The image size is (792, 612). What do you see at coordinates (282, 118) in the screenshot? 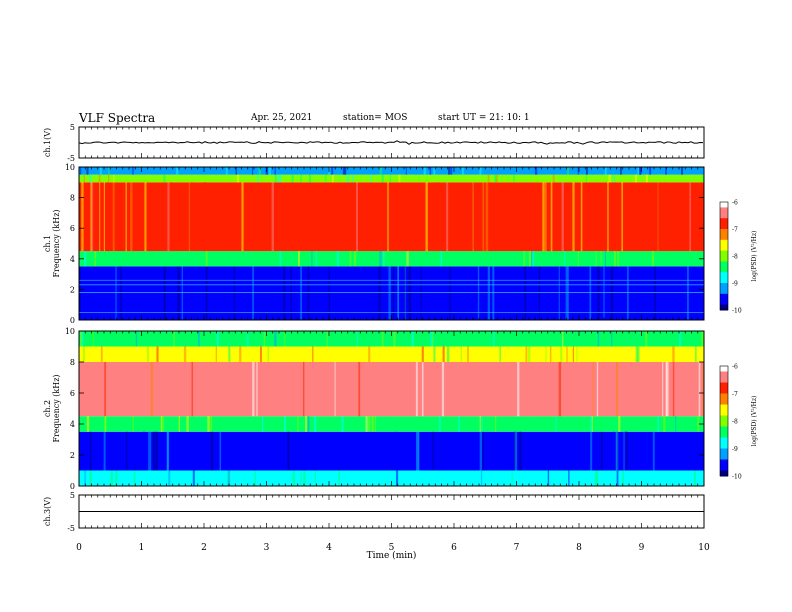
I see `date-label: Apr. 25, 2021` at bounding box center [282, 118].